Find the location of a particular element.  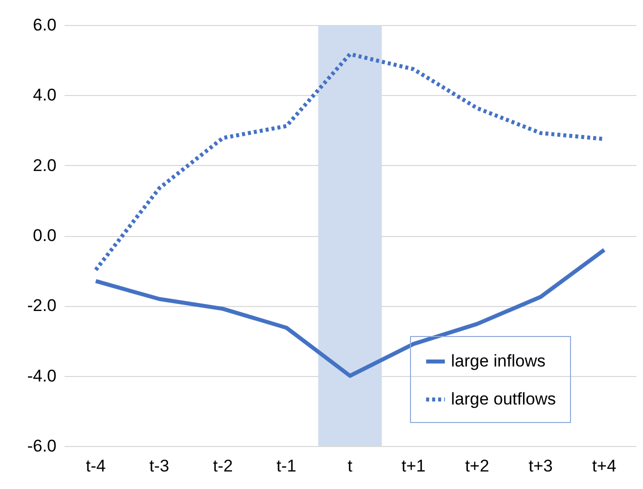

y-tick-label: -6.0 is located at coordinates (41, 446).